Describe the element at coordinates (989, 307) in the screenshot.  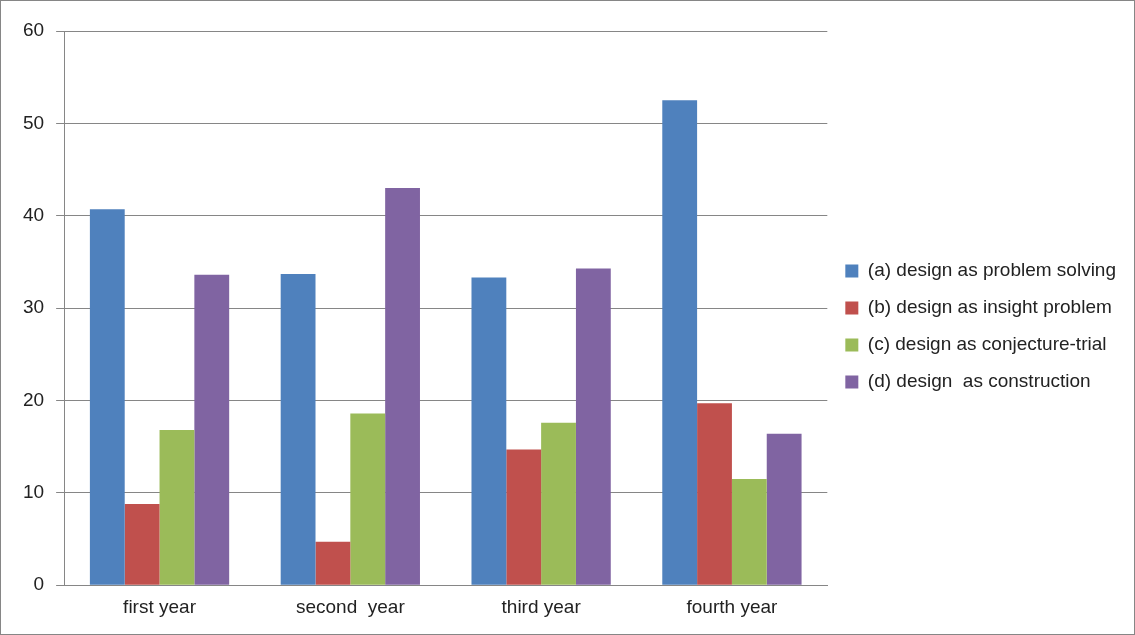
I see `legend-label: (b) design as insight problem` at that location.